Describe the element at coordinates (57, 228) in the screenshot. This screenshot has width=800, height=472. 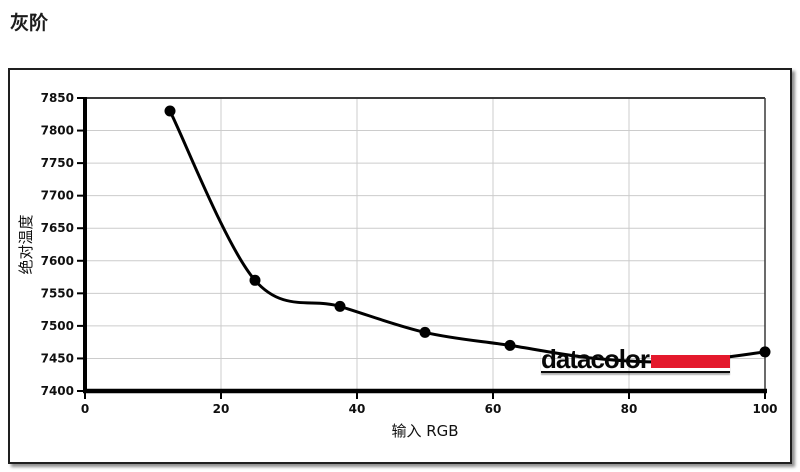
I see `y-tick-label: 7650` at that location.